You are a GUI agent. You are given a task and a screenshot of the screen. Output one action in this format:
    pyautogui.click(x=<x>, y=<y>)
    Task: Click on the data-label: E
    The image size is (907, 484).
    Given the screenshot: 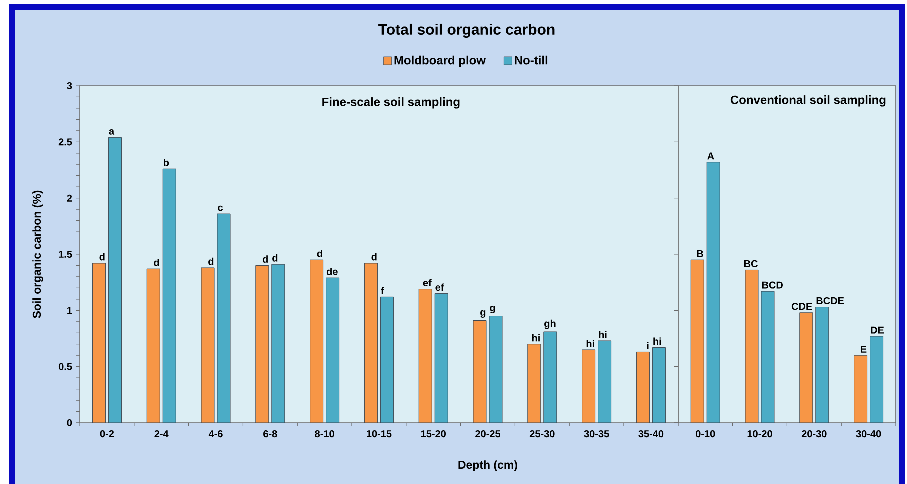 What is the action you would take?
    pyautogui.click(x=864, y=349)
    